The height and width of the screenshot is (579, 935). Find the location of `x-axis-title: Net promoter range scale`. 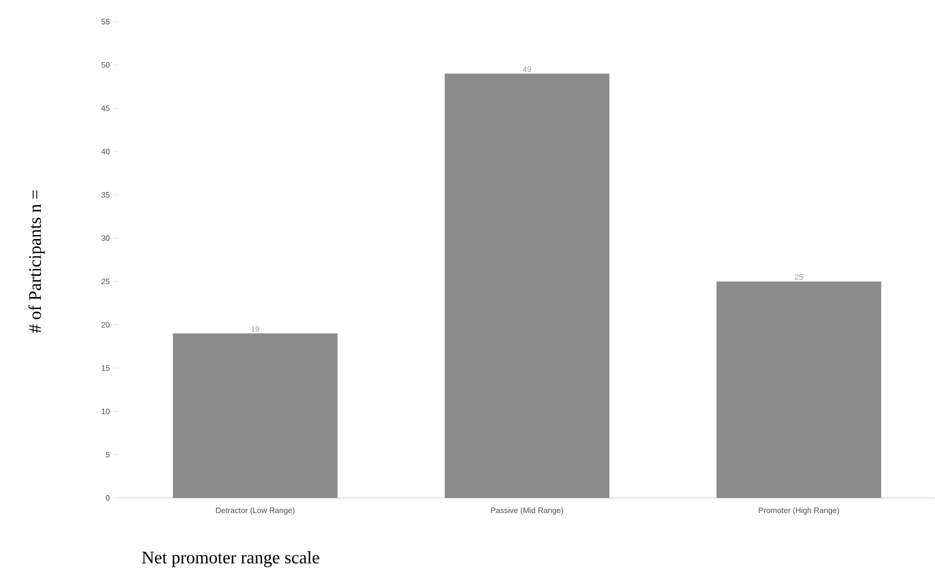

x-axis-title: Net promoter range scale is located at coordinates (231, 559).